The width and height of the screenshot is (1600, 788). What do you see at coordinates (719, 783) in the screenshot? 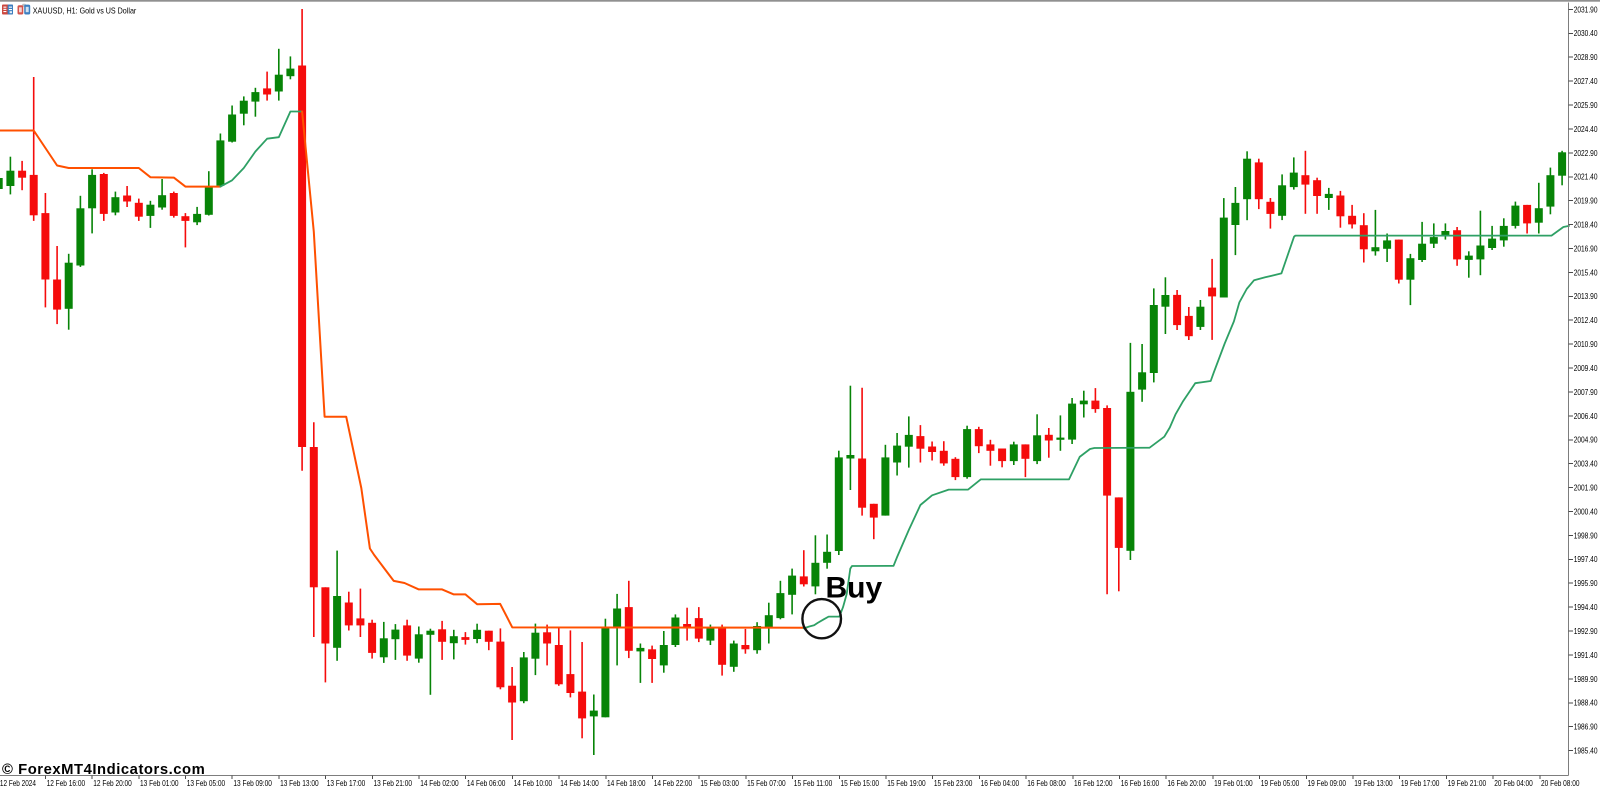
I see `svg-text: 15 Feb 03:00` at bounding box center [719, 783].